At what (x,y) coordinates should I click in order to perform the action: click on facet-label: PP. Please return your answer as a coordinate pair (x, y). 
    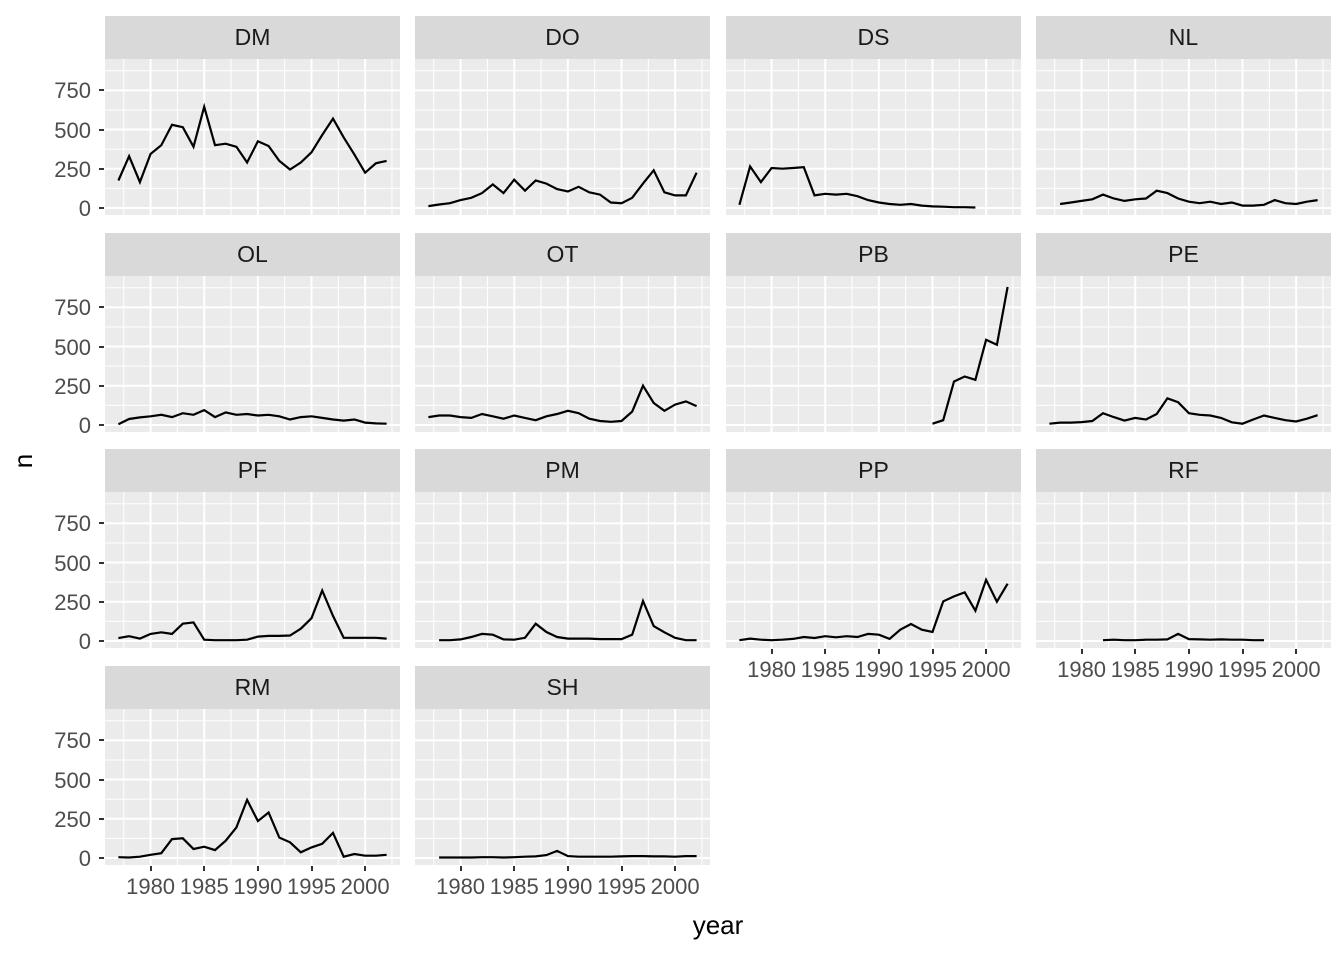
    Looking at the image, I should click on (873, 470).